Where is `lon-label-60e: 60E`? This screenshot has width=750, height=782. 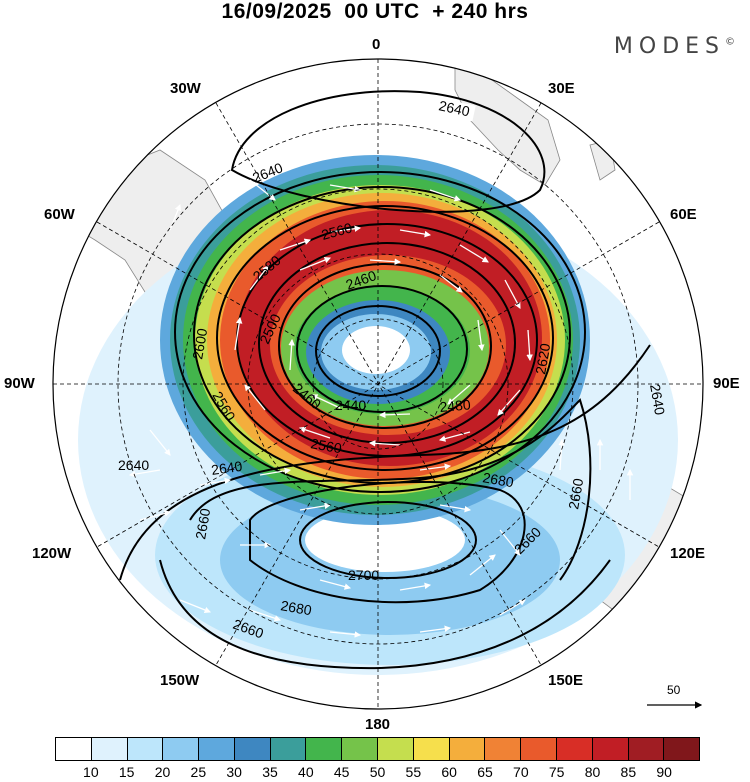
lon-label-60e: 60E is located at coordinates (683, 214).